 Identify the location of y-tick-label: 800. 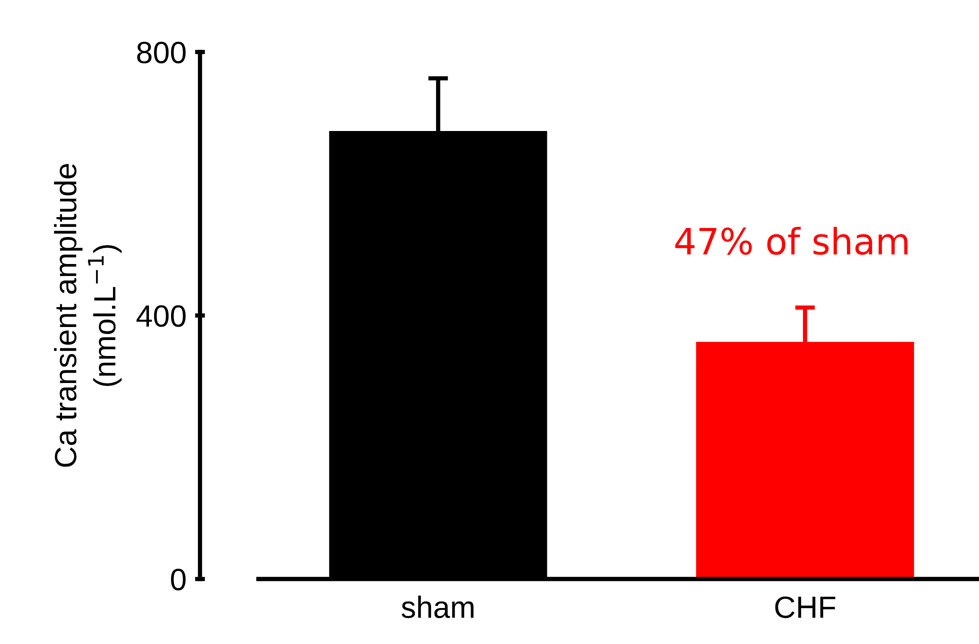
(161, 53).